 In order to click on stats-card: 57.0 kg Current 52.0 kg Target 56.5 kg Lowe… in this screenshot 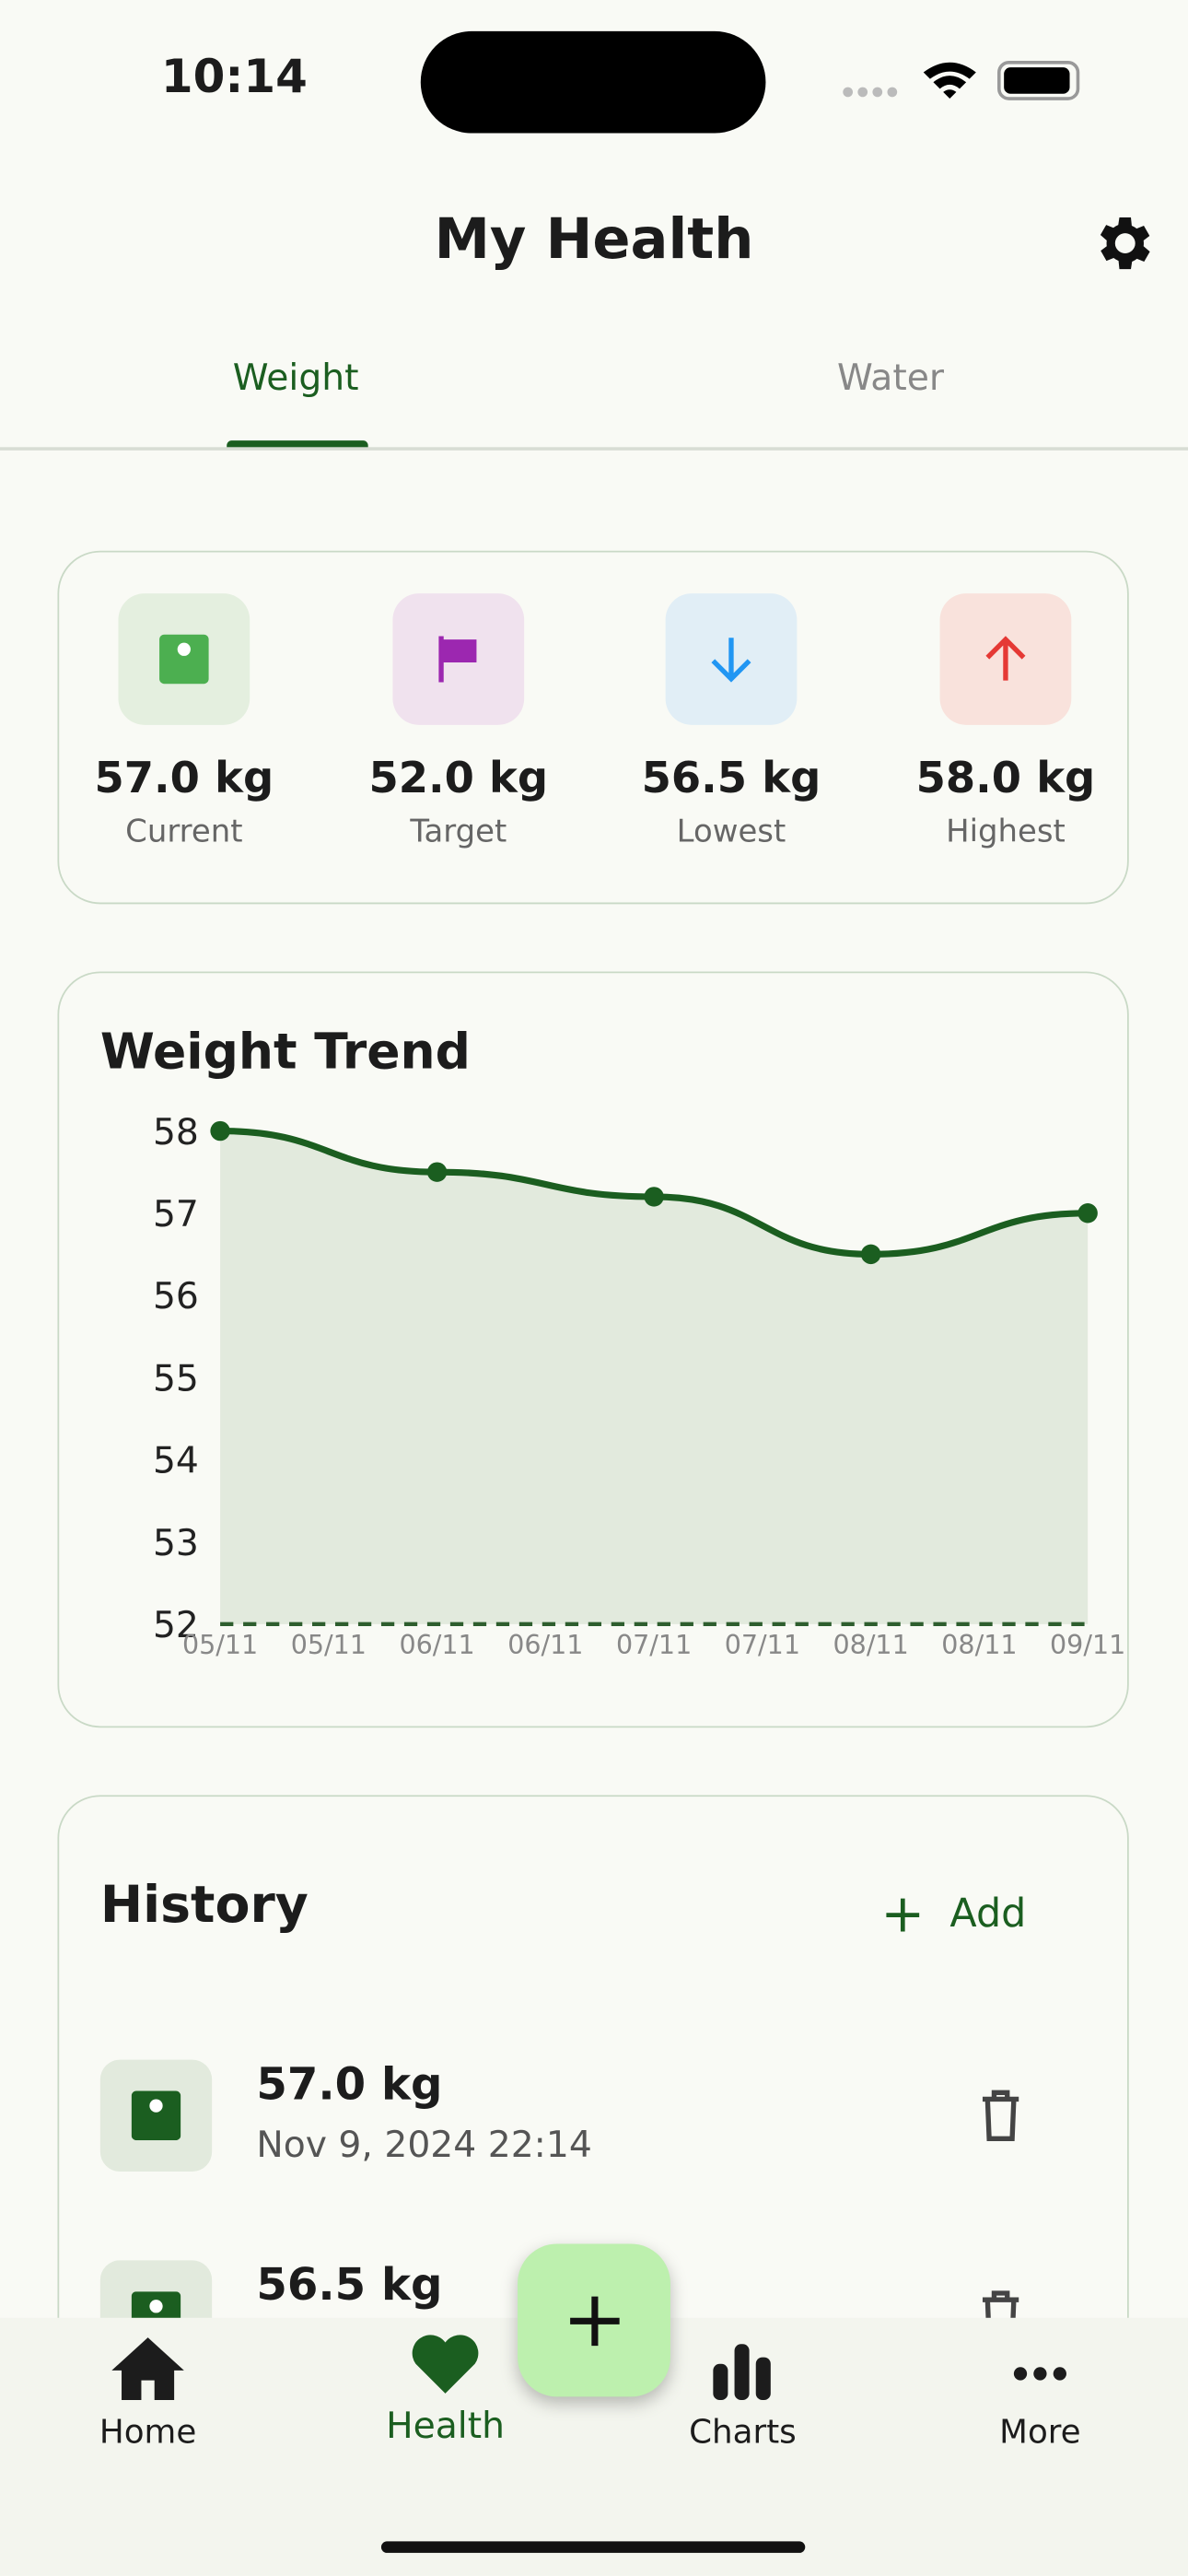, I will do `click(593, 727)`.